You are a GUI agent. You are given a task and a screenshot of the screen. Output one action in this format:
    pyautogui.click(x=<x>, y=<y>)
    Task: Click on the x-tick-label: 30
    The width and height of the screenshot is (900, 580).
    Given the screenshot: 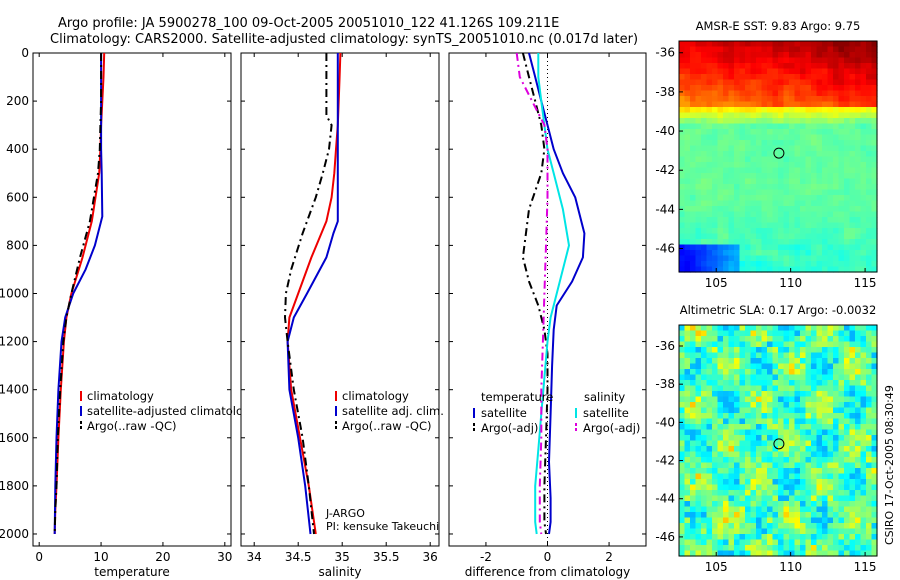 What is the action you would take?
    pyautogui.click(x=224, y=557)
    